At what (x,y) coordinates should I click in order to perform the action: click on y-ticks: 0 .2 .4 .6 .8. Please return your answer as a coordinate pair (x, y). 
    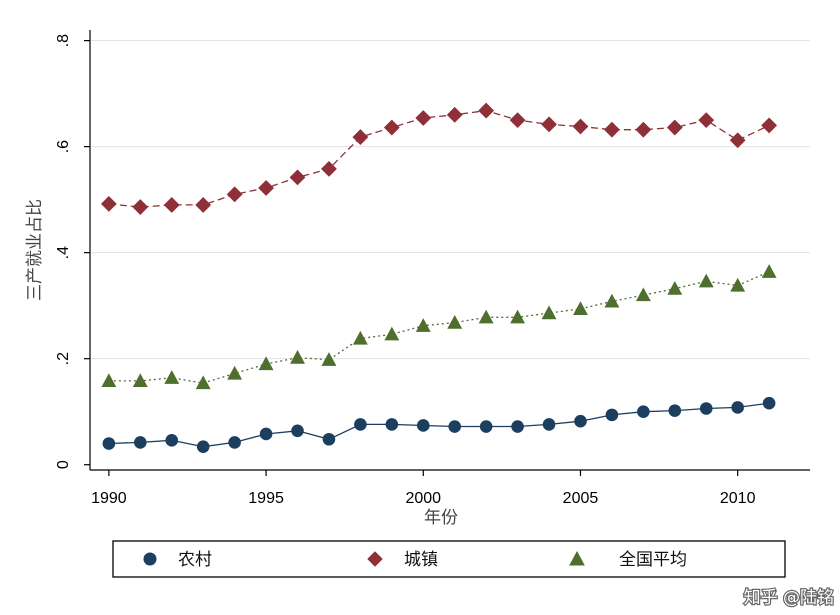
    Looking at the image, I should click on (72, 251).